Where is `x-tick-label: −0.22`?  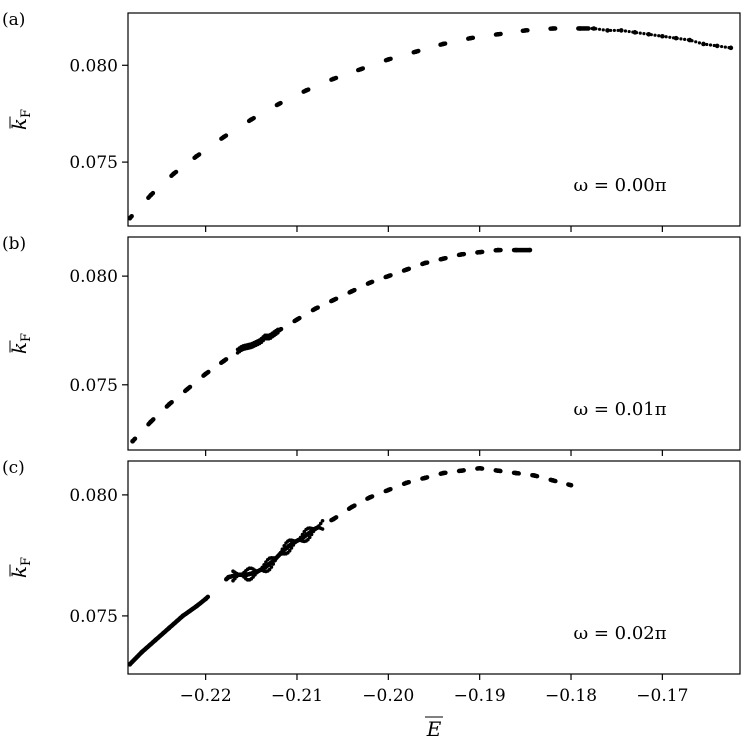 x-tick-label: −0.22 is located at coordinates (206, 696).